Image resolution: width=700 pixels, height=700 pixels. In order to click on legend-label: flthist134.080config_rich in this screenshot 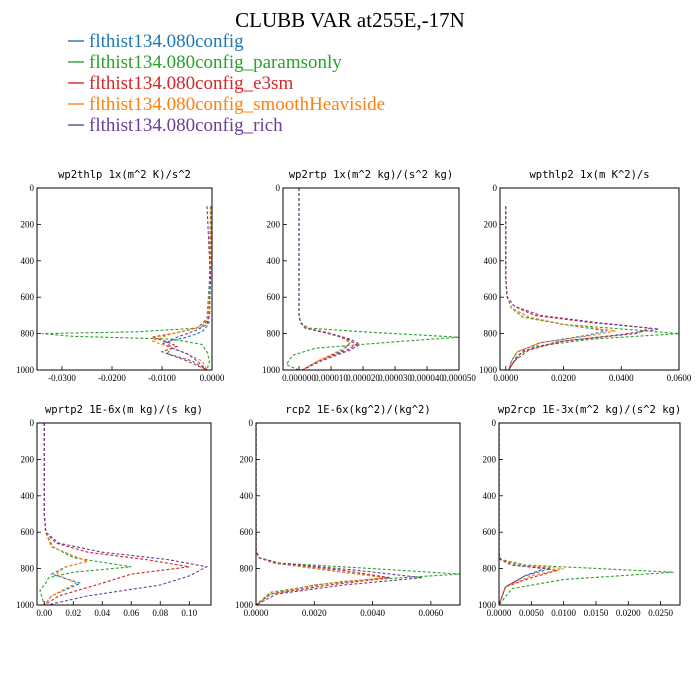, I will do `click(186, 125)`.